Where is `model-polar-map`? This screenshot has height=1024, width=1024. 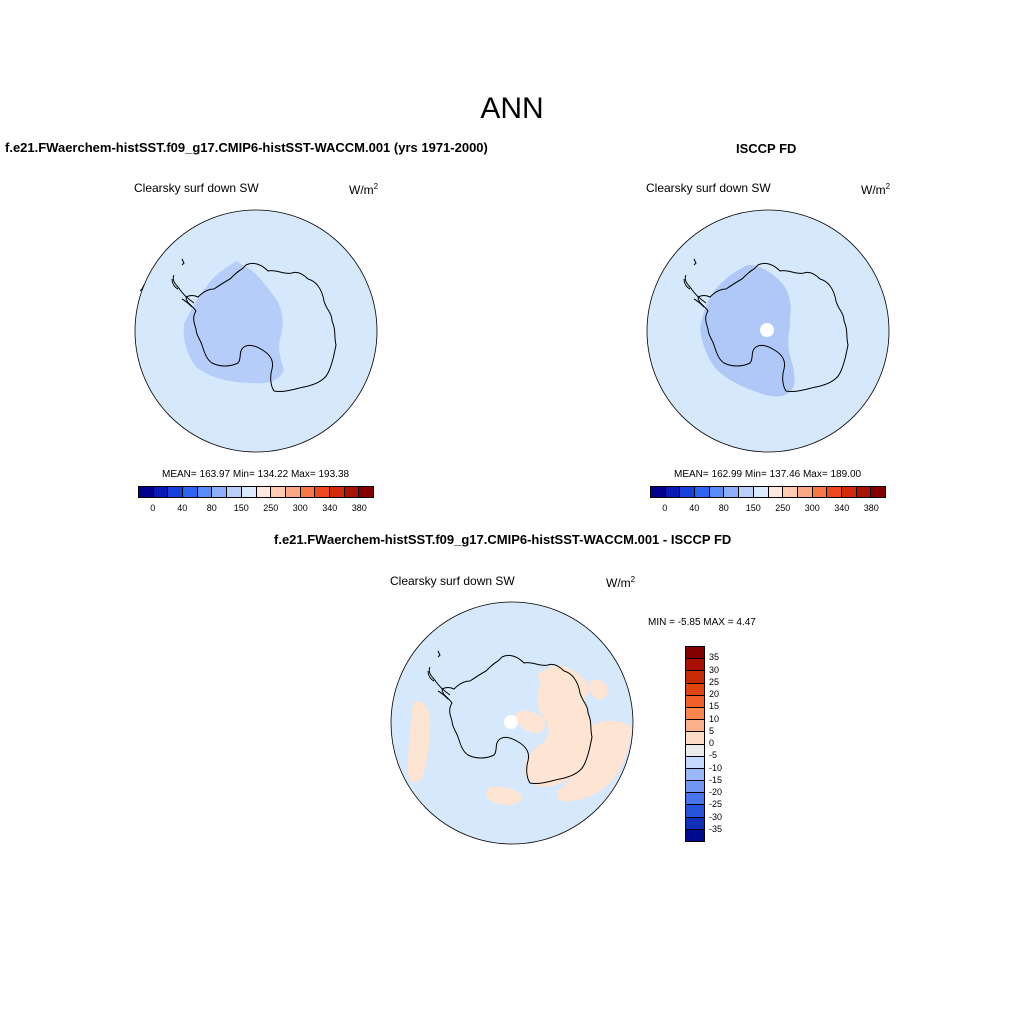
model-polar-map is located at coordinates (256, 331).